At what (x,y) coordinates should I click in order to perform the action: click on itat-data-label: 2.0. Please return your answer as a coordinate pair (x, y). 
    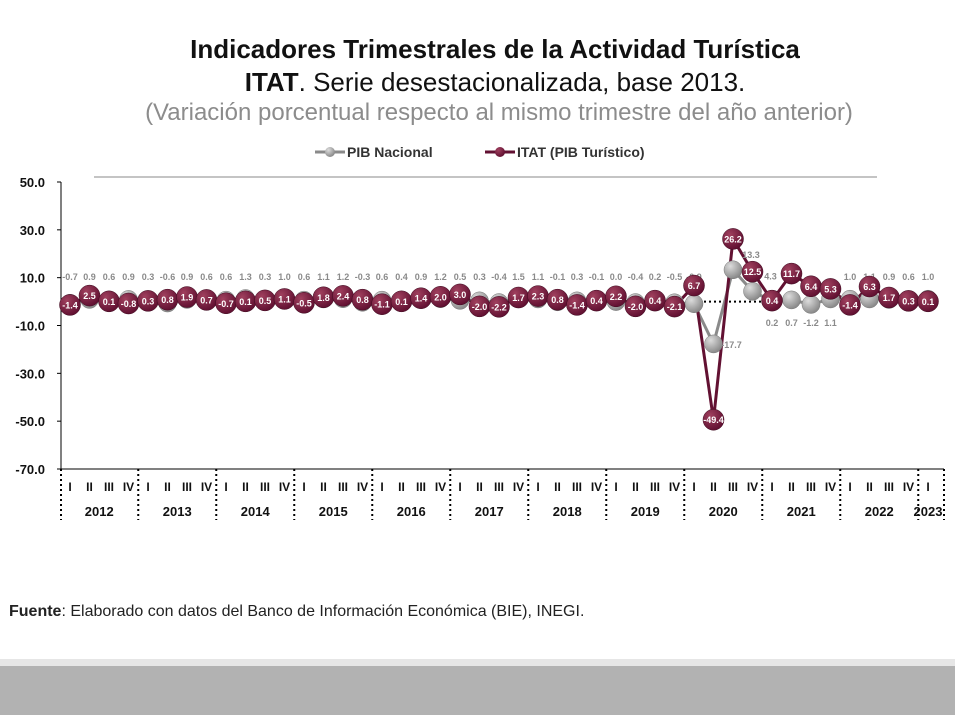
    Looking at the image, I should click on (440, 297).